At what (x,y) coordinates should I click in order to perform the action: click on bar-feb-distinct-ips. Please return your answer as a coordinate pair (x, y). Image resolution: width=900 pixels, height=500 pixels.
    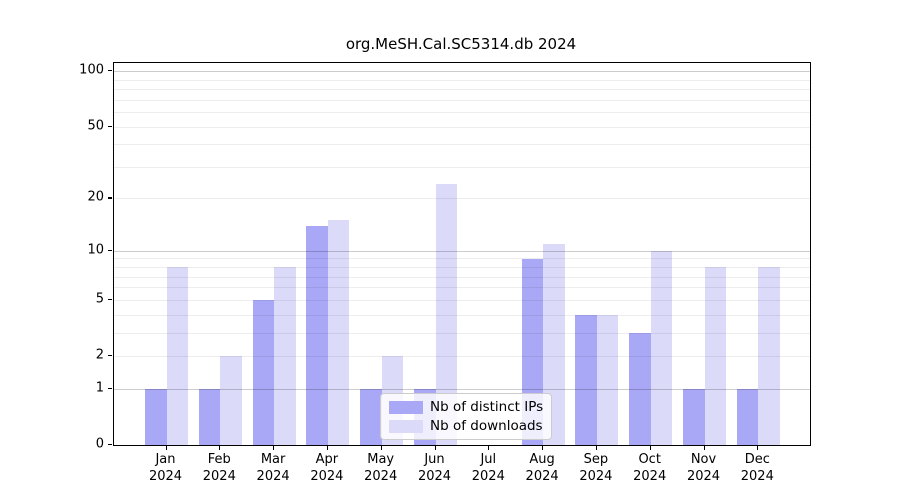
    Looking at the image, I should click on (209, 416).